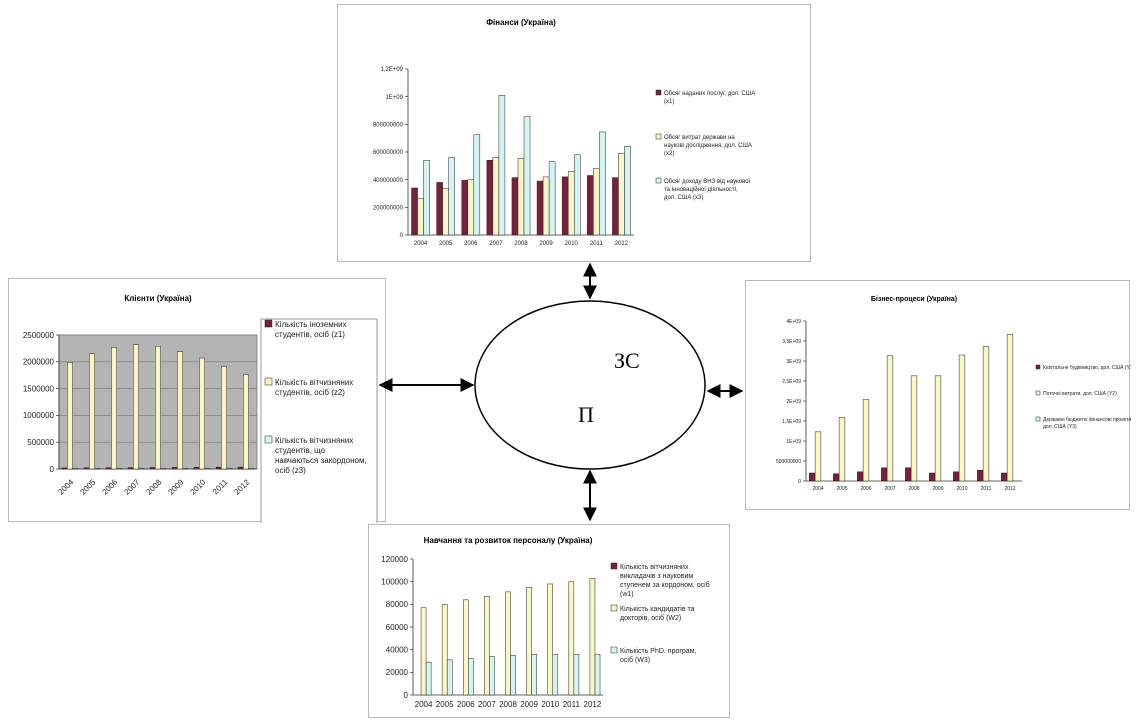 The height and width of the screenshot is (722, 1138). What do you see at coordinates (397, 672) in the screenshot?
I see `training-ytick-label: 20000` at bounding box center [397, 672].